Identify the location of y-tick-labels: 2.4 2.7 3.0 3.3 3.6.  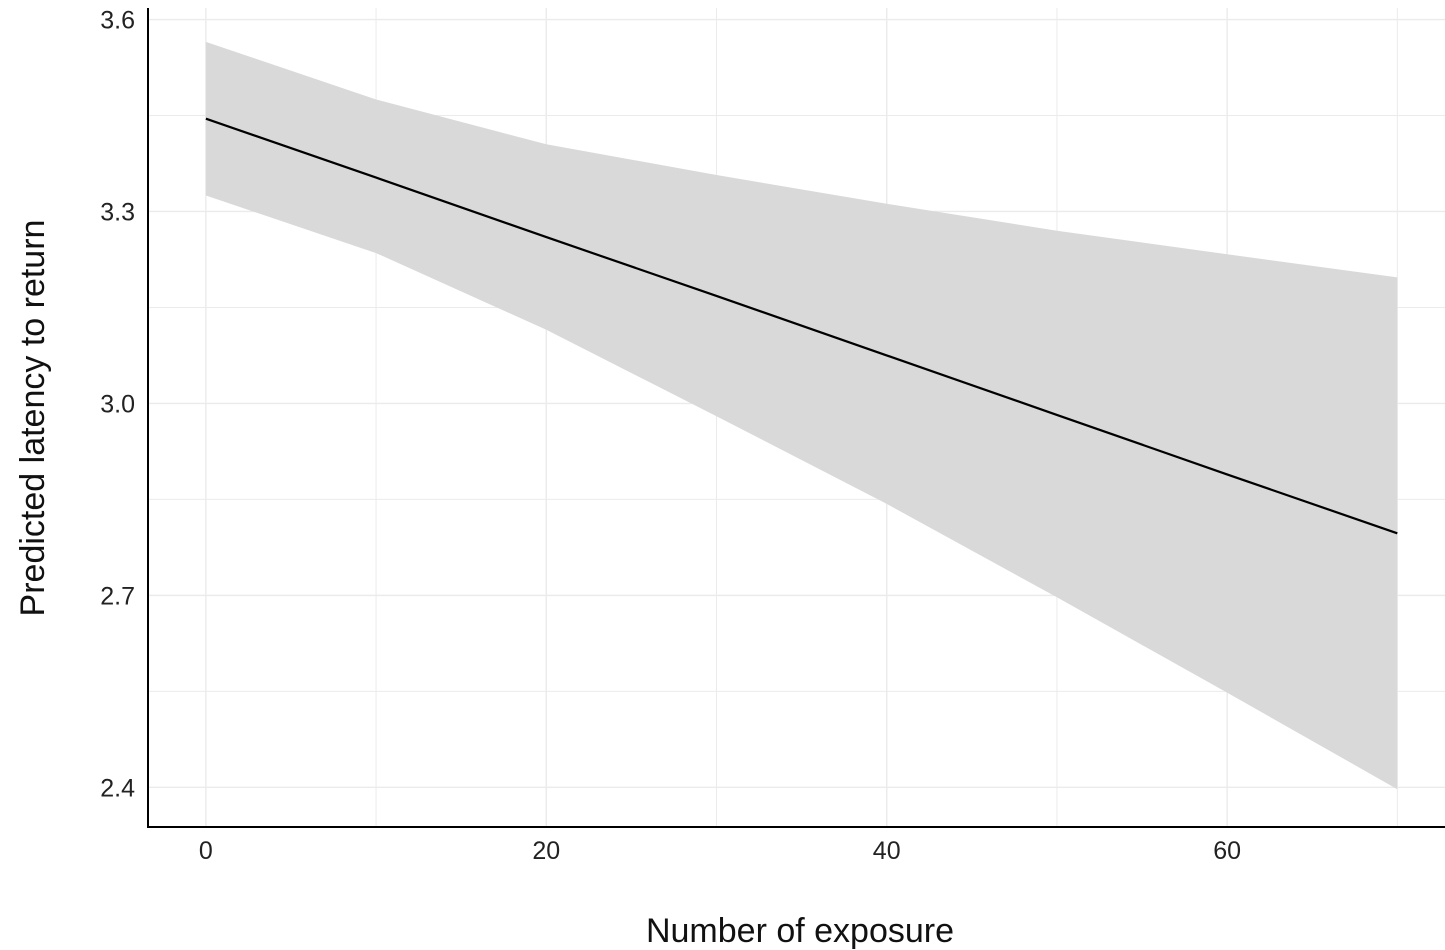
(117, 405).